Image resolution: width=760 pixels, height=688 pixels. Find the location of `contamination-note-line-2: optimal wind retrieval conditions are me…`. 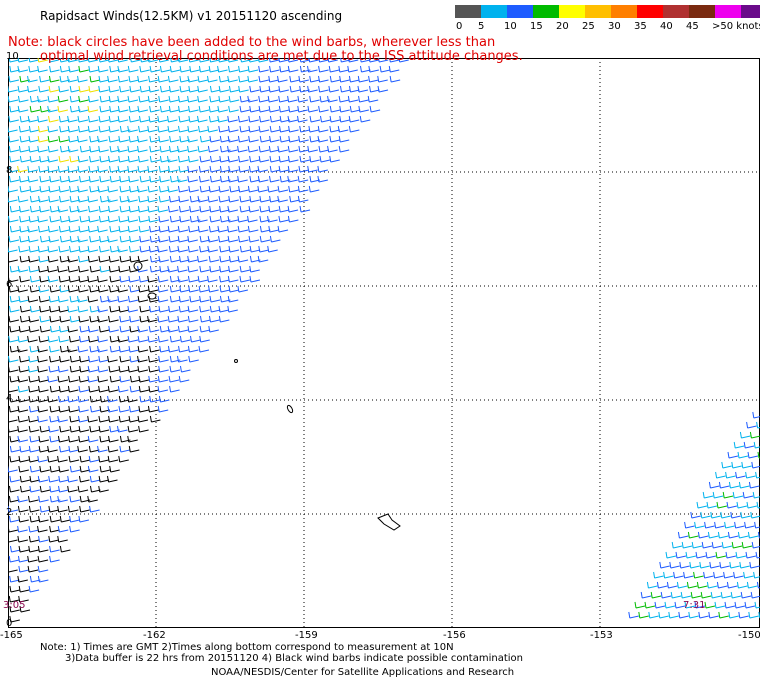

contamination-note-line-2: optimal wind retrieval conditions are me… is located at coordinates (281, 56).